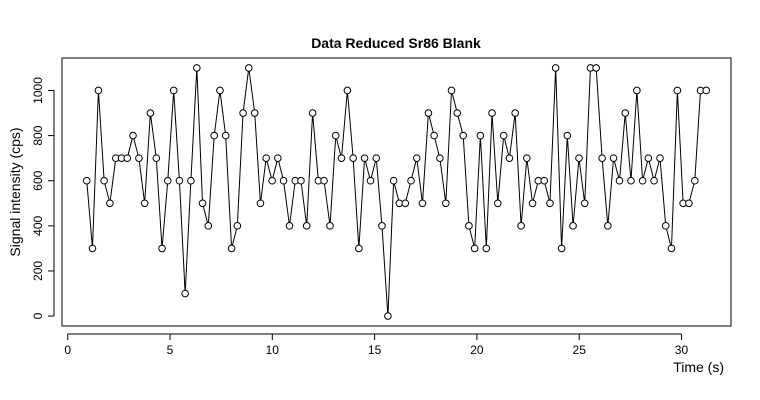 The image size is (760, 400). Describe the element at coordinates (477, 350) in the screenshot. I see `x-tick-label: 20` at that location.